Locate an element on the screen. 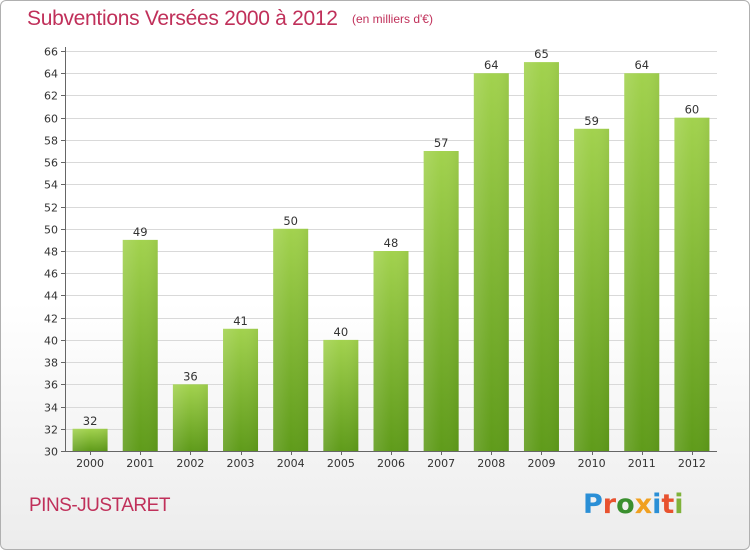  bar-value-label: 57 is located at coordinates (441, 143).